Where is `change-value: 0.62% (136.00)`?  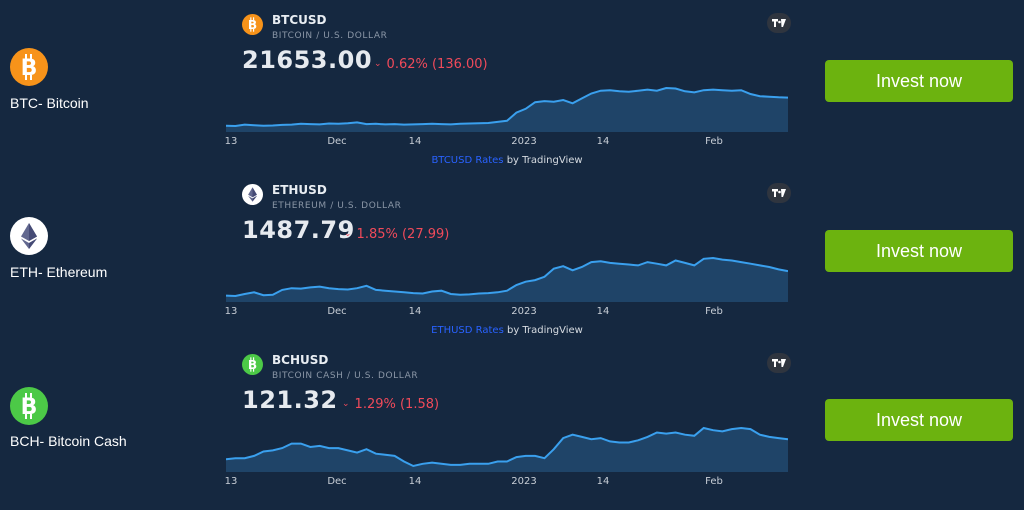
change-value: 0.62% (136.00) is located at coordinates (437, 64).